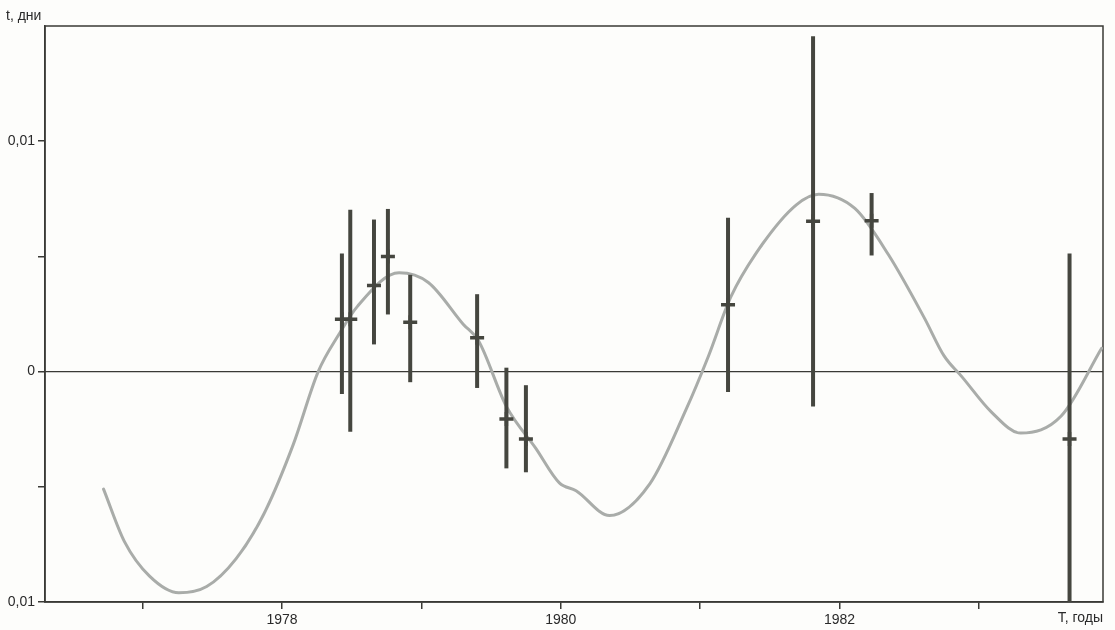  Describe the element at coordinates (282, 619) in the screenshot. I see `x-tick-label: 1978` at that location.